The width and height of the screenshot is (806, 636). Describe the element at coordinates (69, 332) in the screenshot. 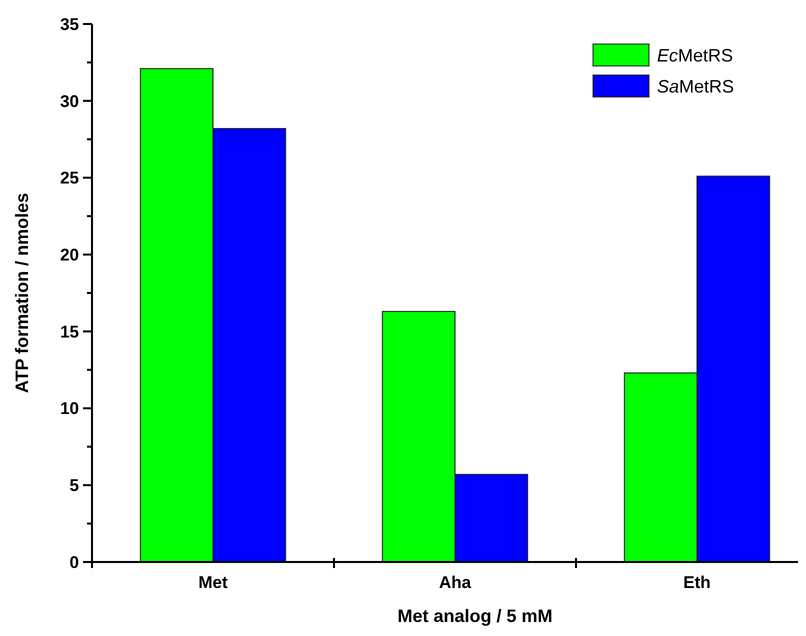

I see `y-tick-label: 15` at that location.